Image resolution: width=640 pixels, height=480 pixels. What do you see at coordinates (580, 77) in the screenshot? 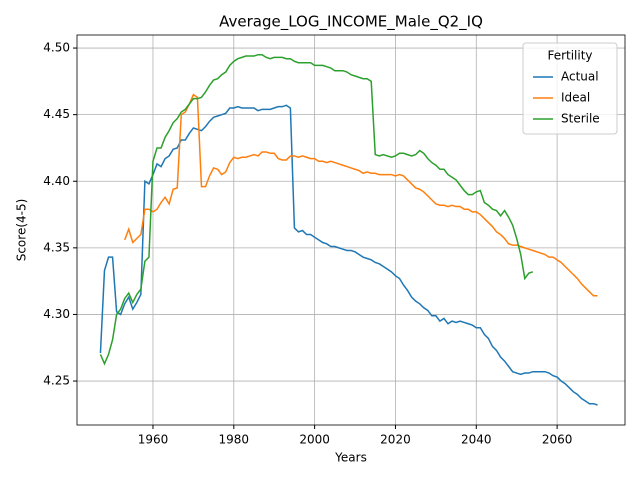
I see `legend-label: Actual` at bounding box center [580, 77].